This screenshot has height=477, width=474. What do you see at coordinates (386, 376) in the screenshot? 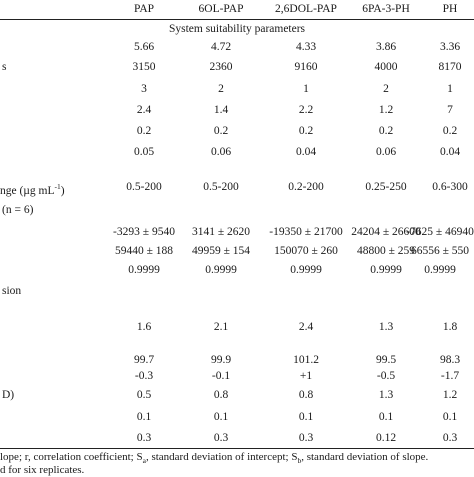
I see `cell-value: -0.5` at bounding box center [386, 376].